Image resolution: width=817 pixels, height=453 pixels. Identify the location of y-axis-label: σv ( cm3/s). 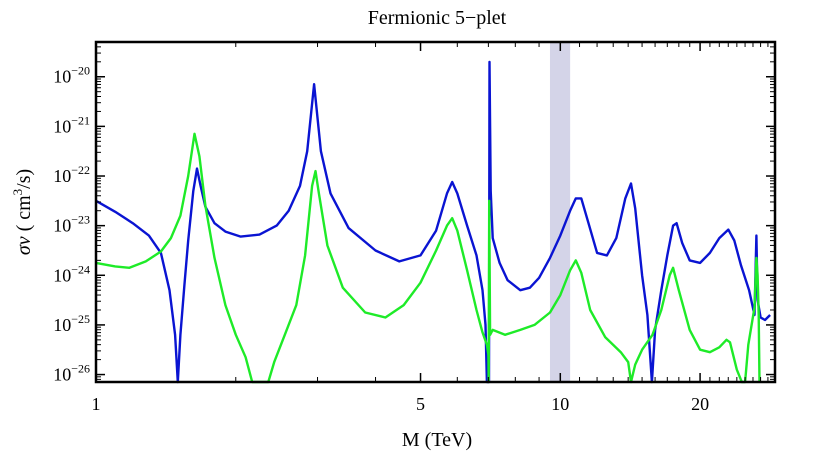
(22, 212).